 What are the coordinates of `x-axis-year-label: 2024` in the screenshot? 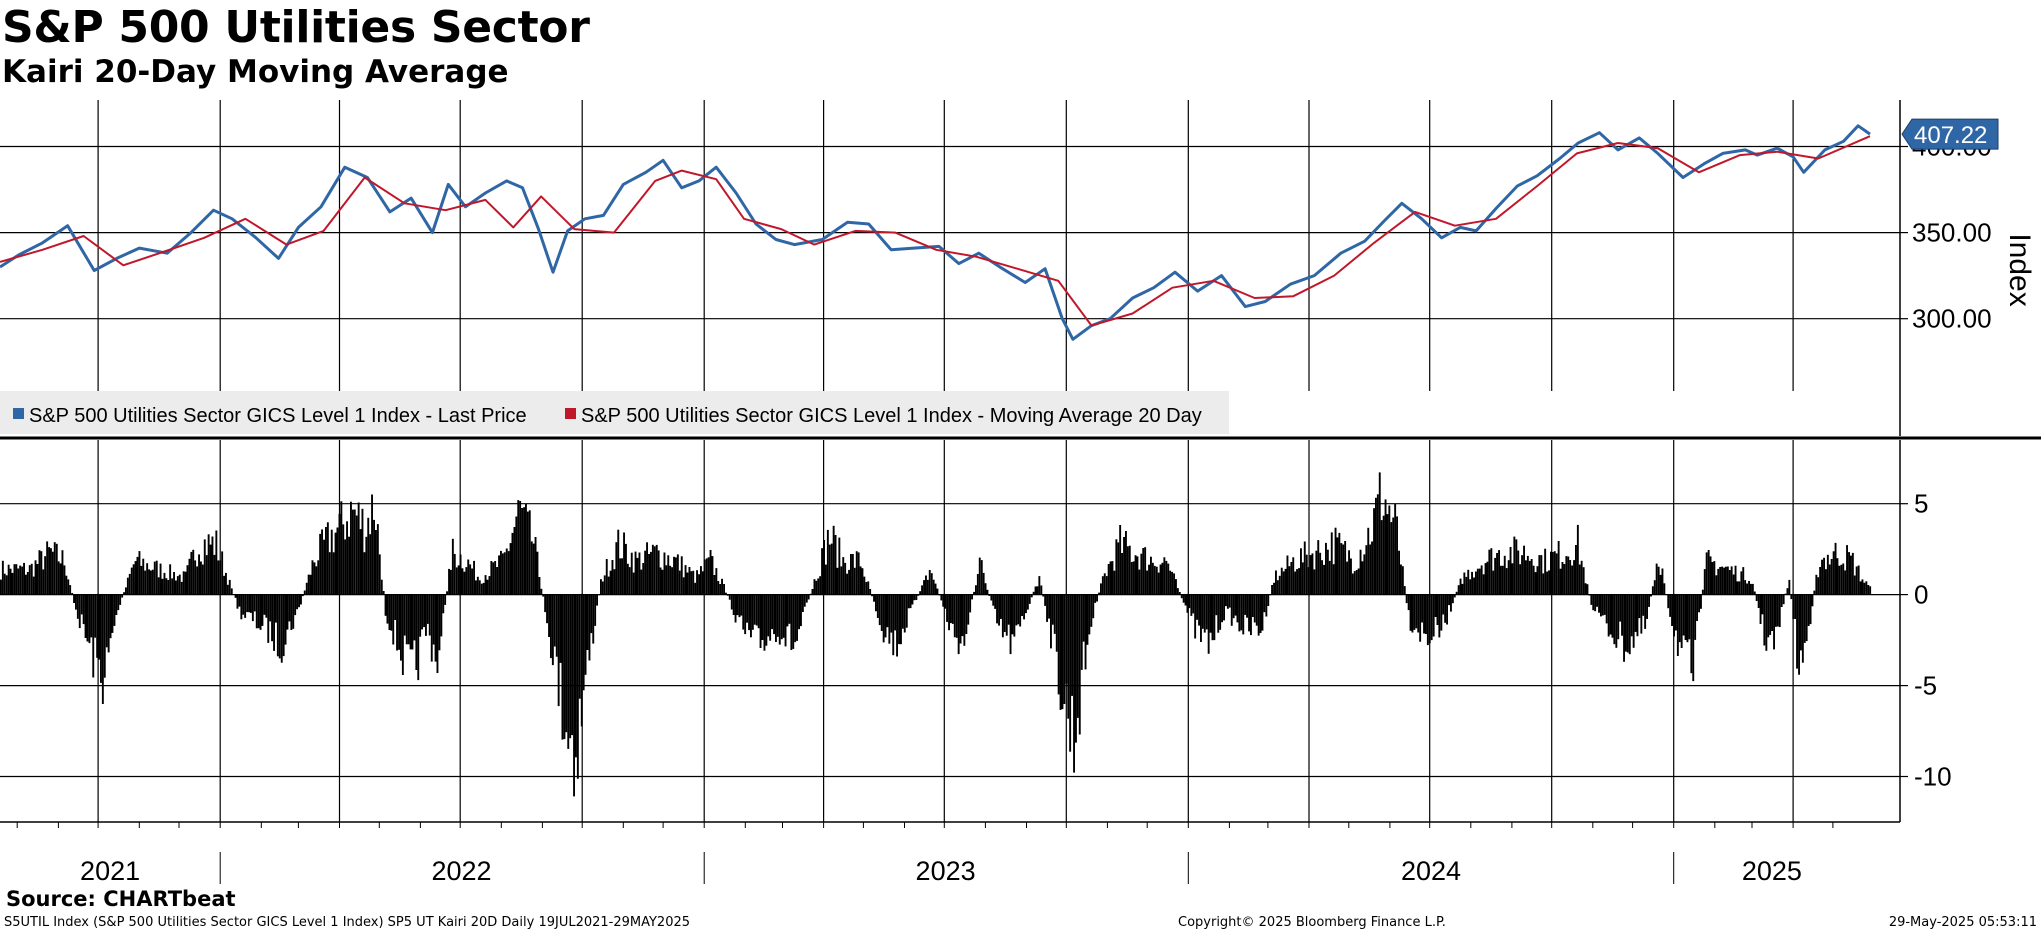 It's located at (1431, 871).